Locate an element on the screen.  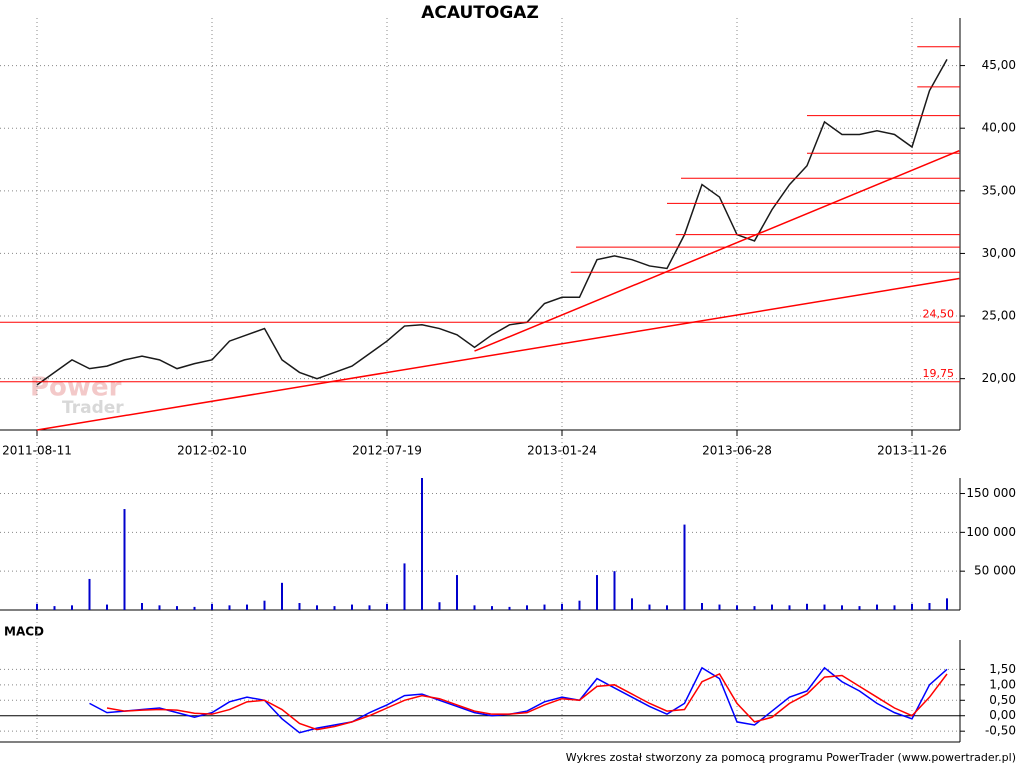
x-tick-label: 2012-07-19 is located at coordinates (387, 451).